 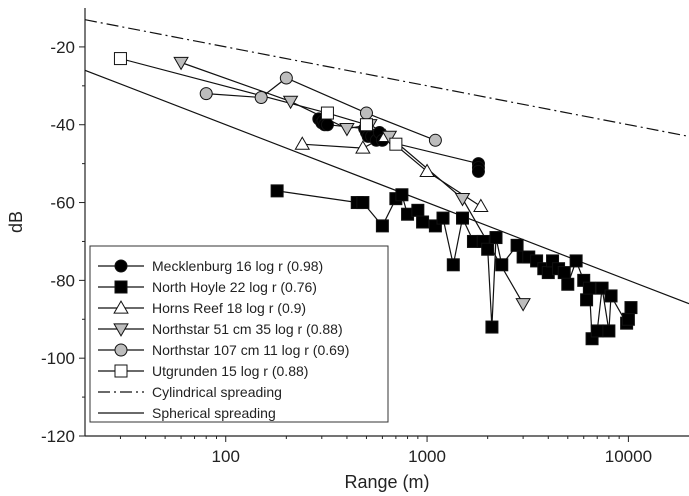 What do you see at coordinates (234, 287) in the screenshot?
I see `legend-label: North Hoyle 22 log r (0.76)` at bounding box center [234, 287].